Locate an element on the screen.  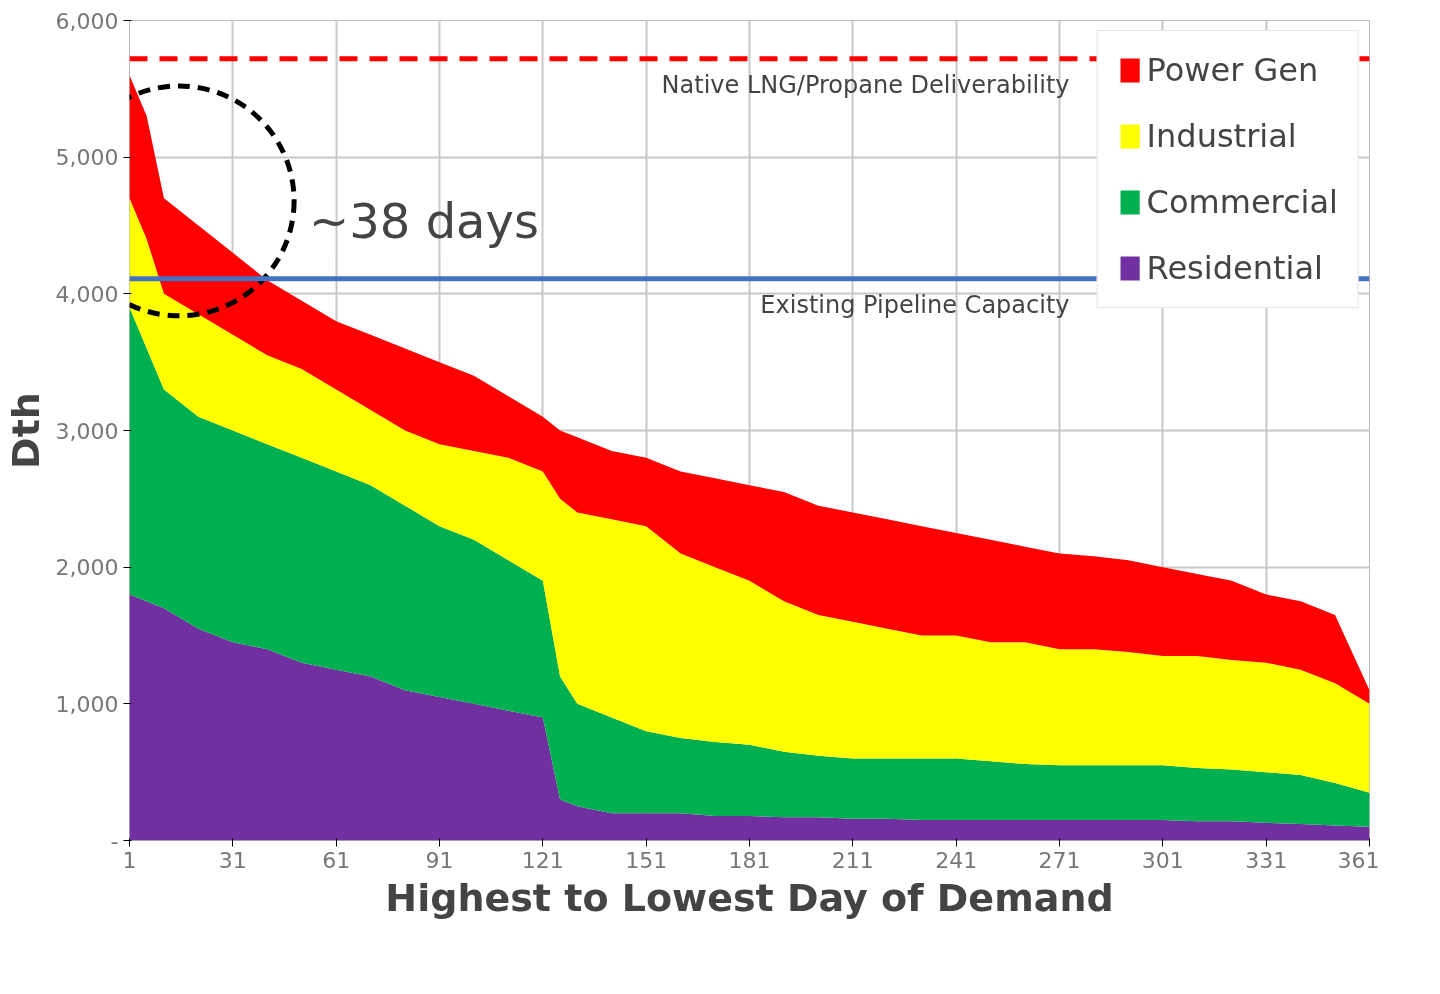
y-tick-label: 3,000 is located at coordinates (87, 431).